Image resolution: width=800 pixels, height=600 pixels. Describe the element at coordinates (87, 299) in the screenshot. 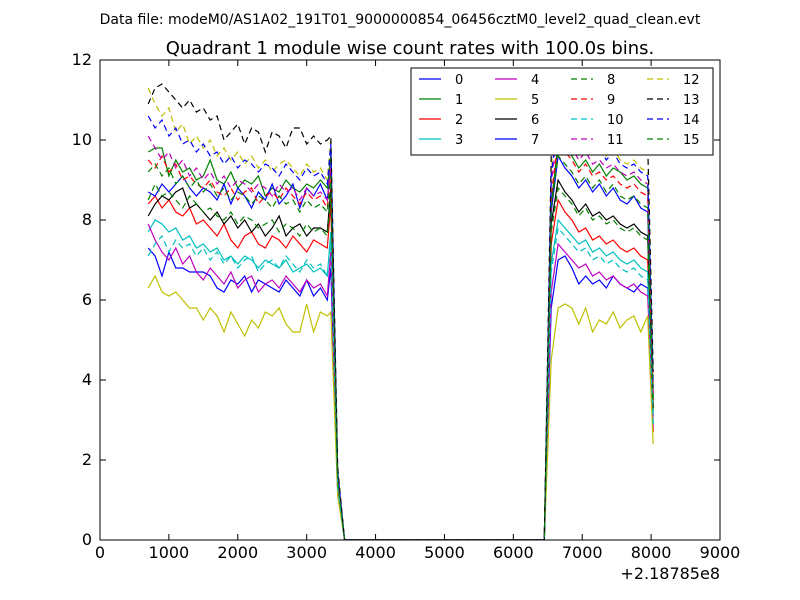

I see `y-tick-label: 6` at that location.